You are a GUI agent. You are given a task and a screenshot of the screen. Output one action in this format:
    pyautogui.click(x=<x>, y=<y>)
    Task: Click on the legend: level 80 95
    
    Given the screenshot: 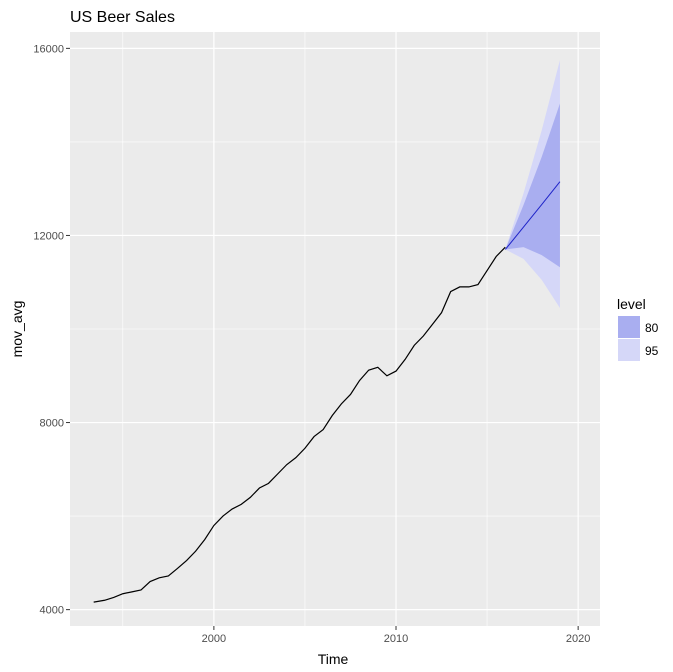 What is the action you would take?
    pyautogui.click(x=638, y=328)
    